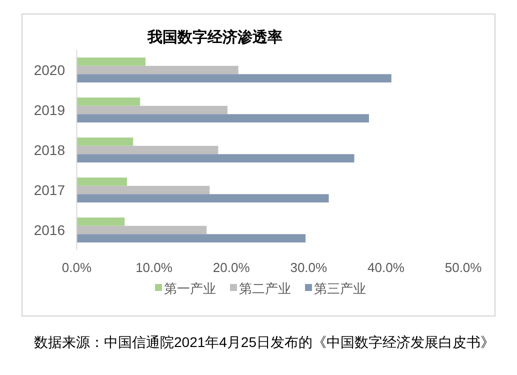  What do you see at coordinates (264, 342) in the screenshot?
I see `source-note: 数据来源：中国信通院2021年4月25日发布的《中国数字经济发展白皮书》` at bounding box center [264, 342].